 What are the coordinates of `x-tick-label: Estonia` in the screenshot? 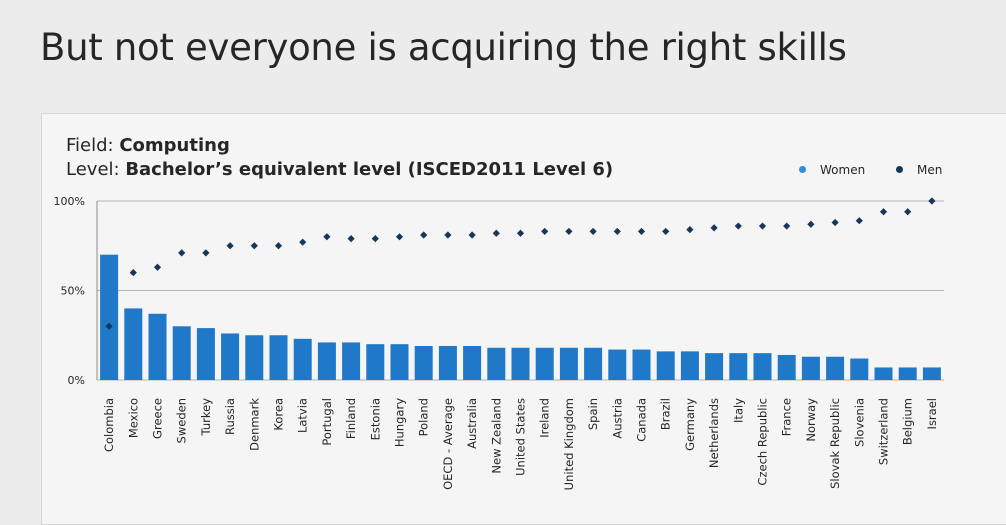 It's located at (375, 419).